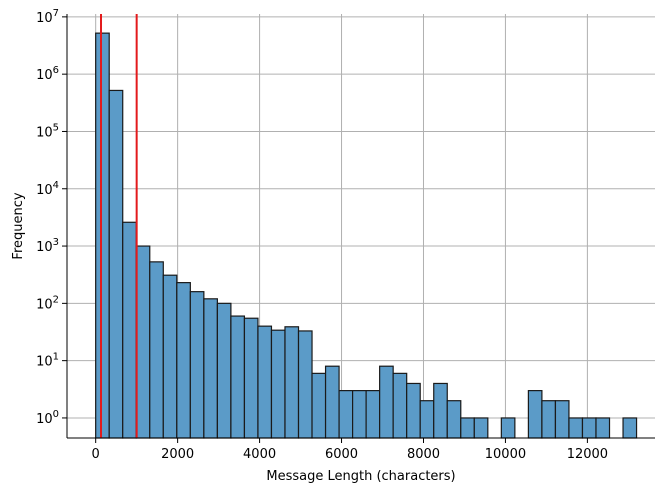  I want to click on y-tick-label: 10², so click(47, 303).